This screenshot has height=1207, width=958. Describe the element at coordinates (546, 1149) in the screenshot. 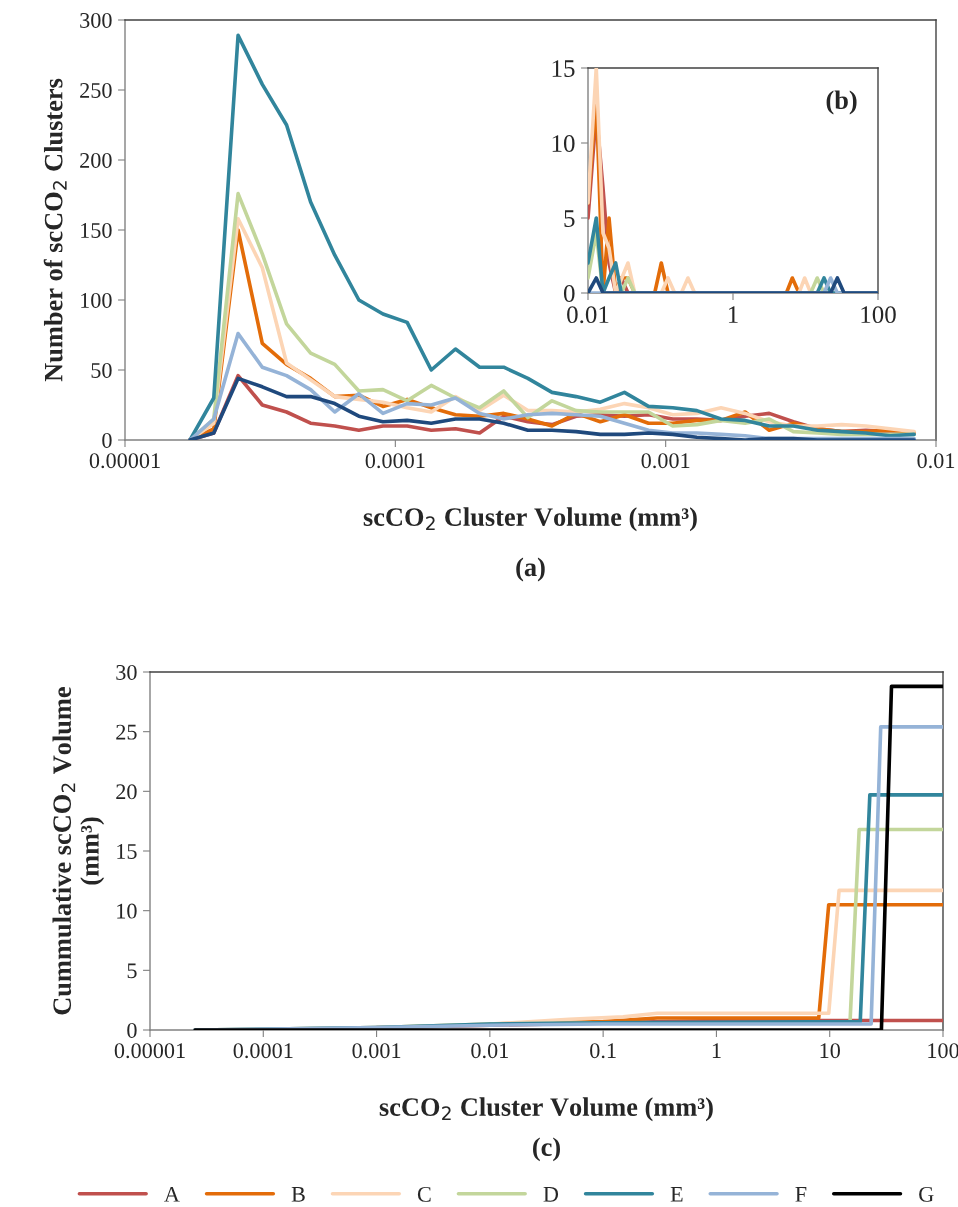

I see `text: (c)` at that location.